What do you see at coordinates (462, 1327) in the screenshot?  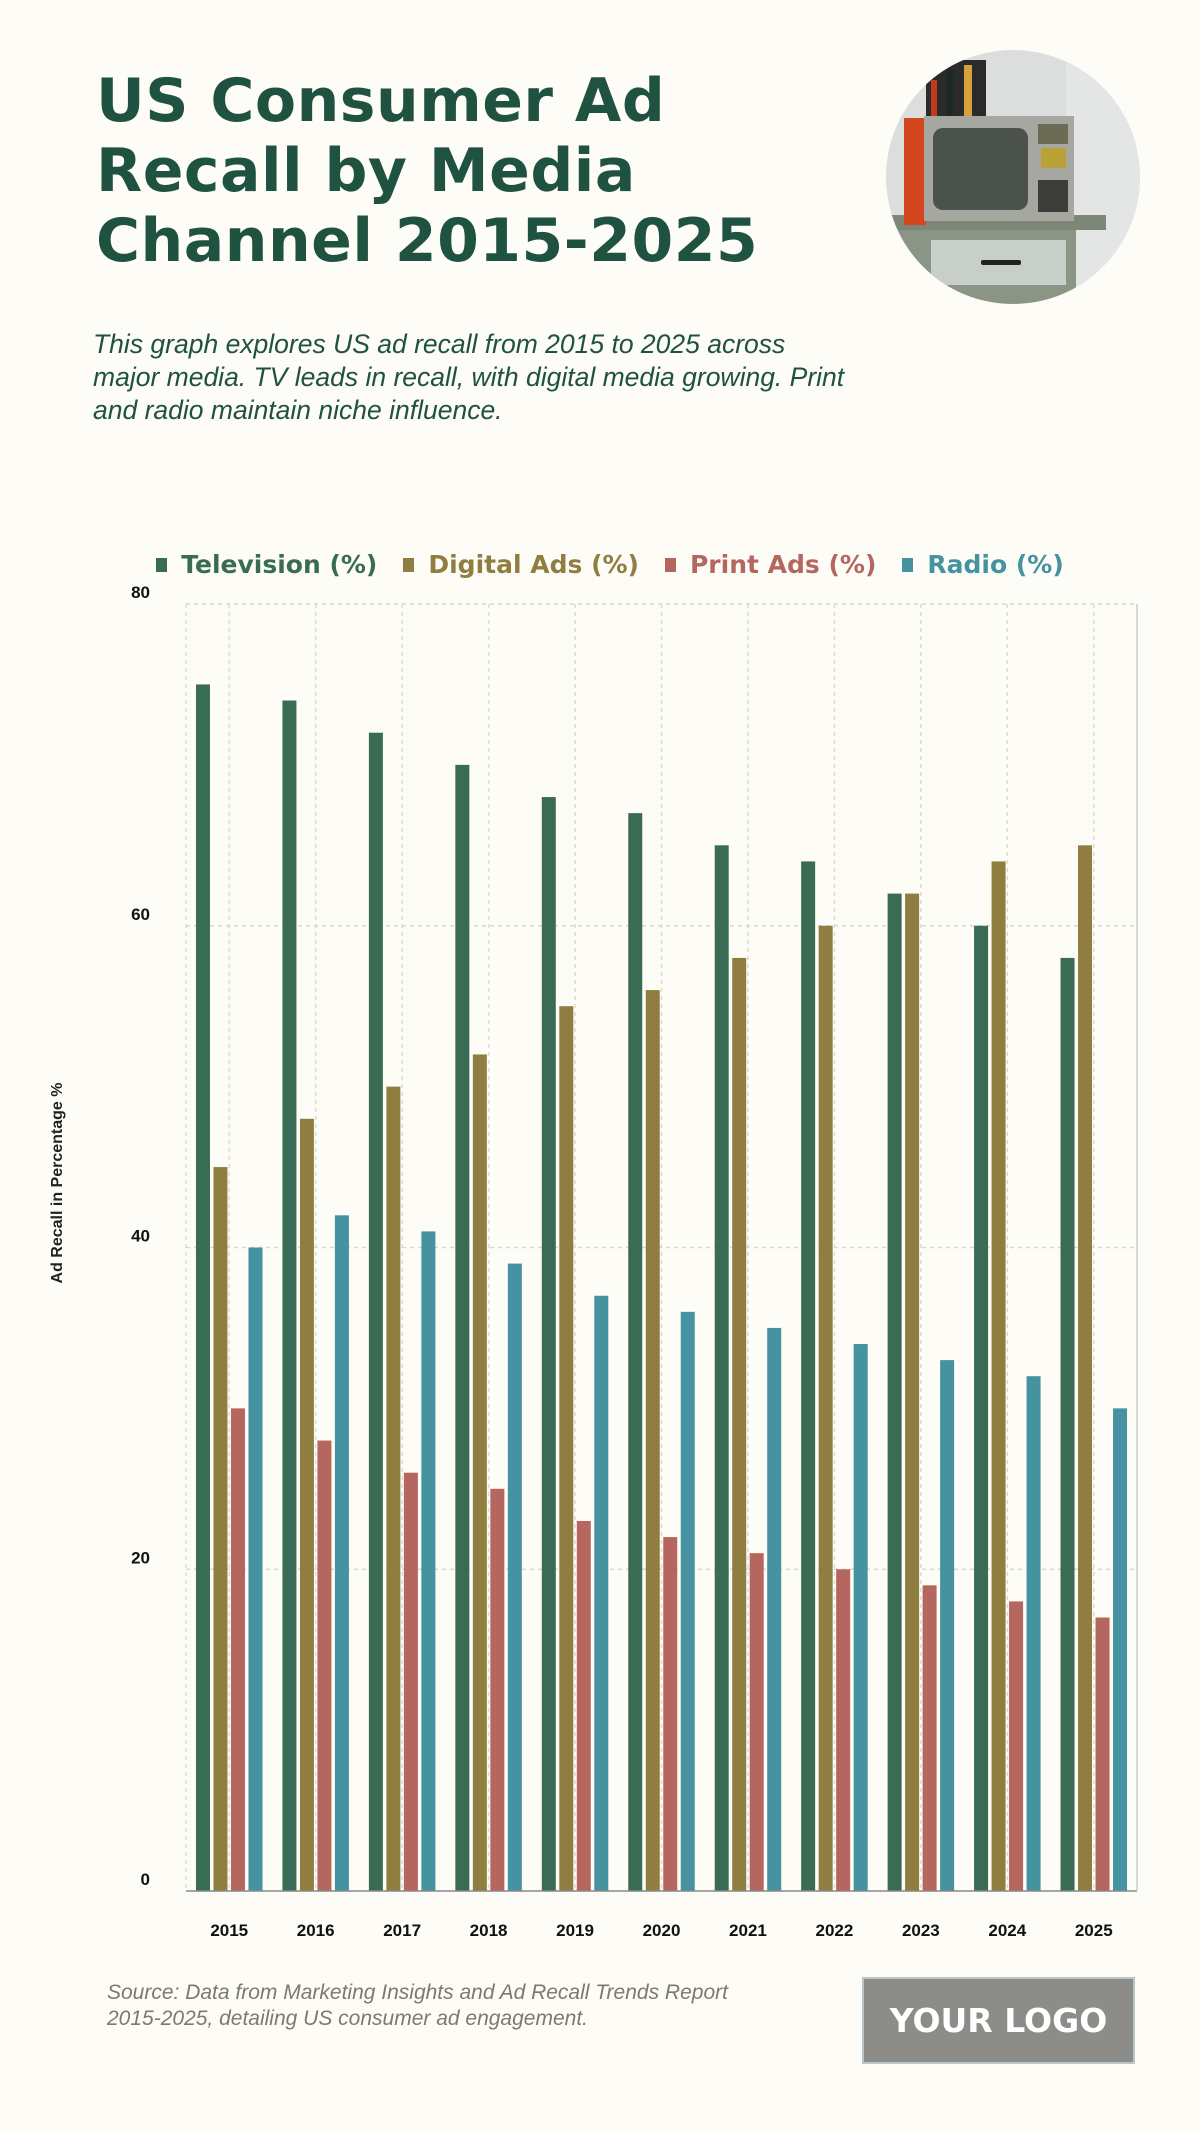 I see `bar-television-2018` at bounding box center [462, 1327].